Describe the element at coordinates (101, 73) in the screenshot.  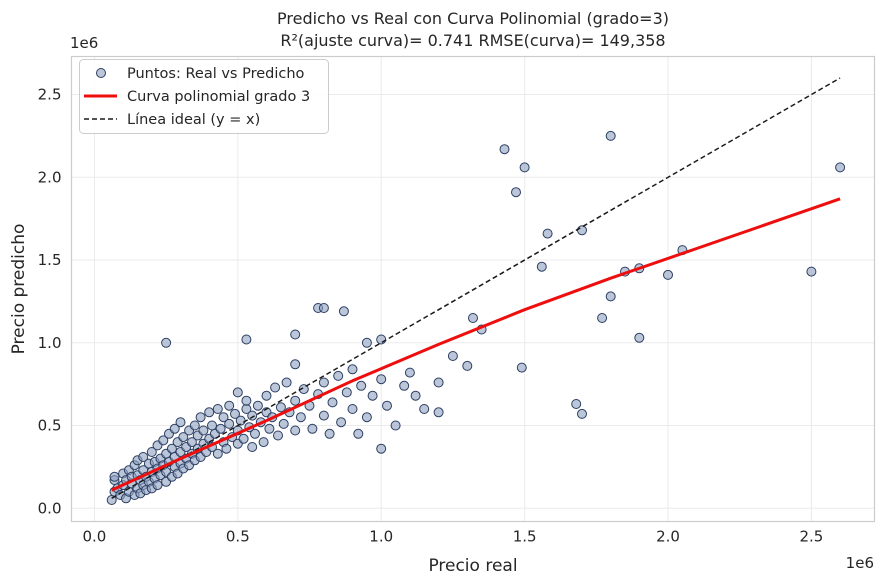
I see `legend-marker-points` at that location.